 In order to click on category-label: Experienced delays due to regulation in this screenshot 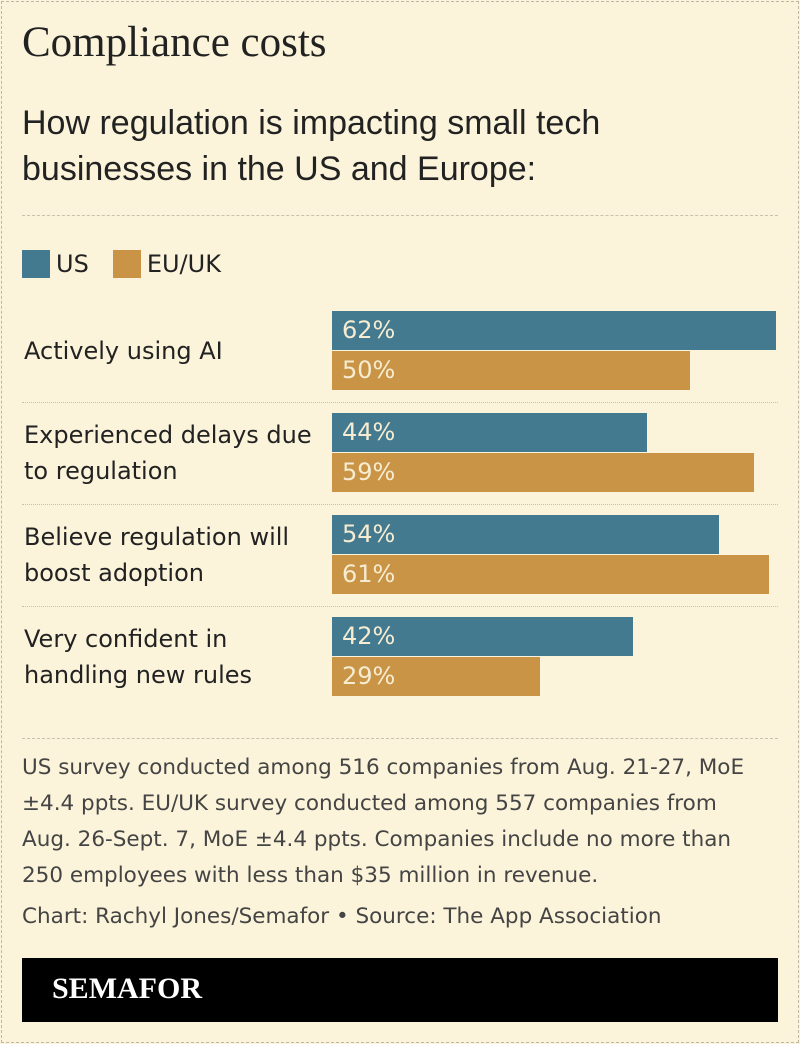, I will do `click(168, 453)`.